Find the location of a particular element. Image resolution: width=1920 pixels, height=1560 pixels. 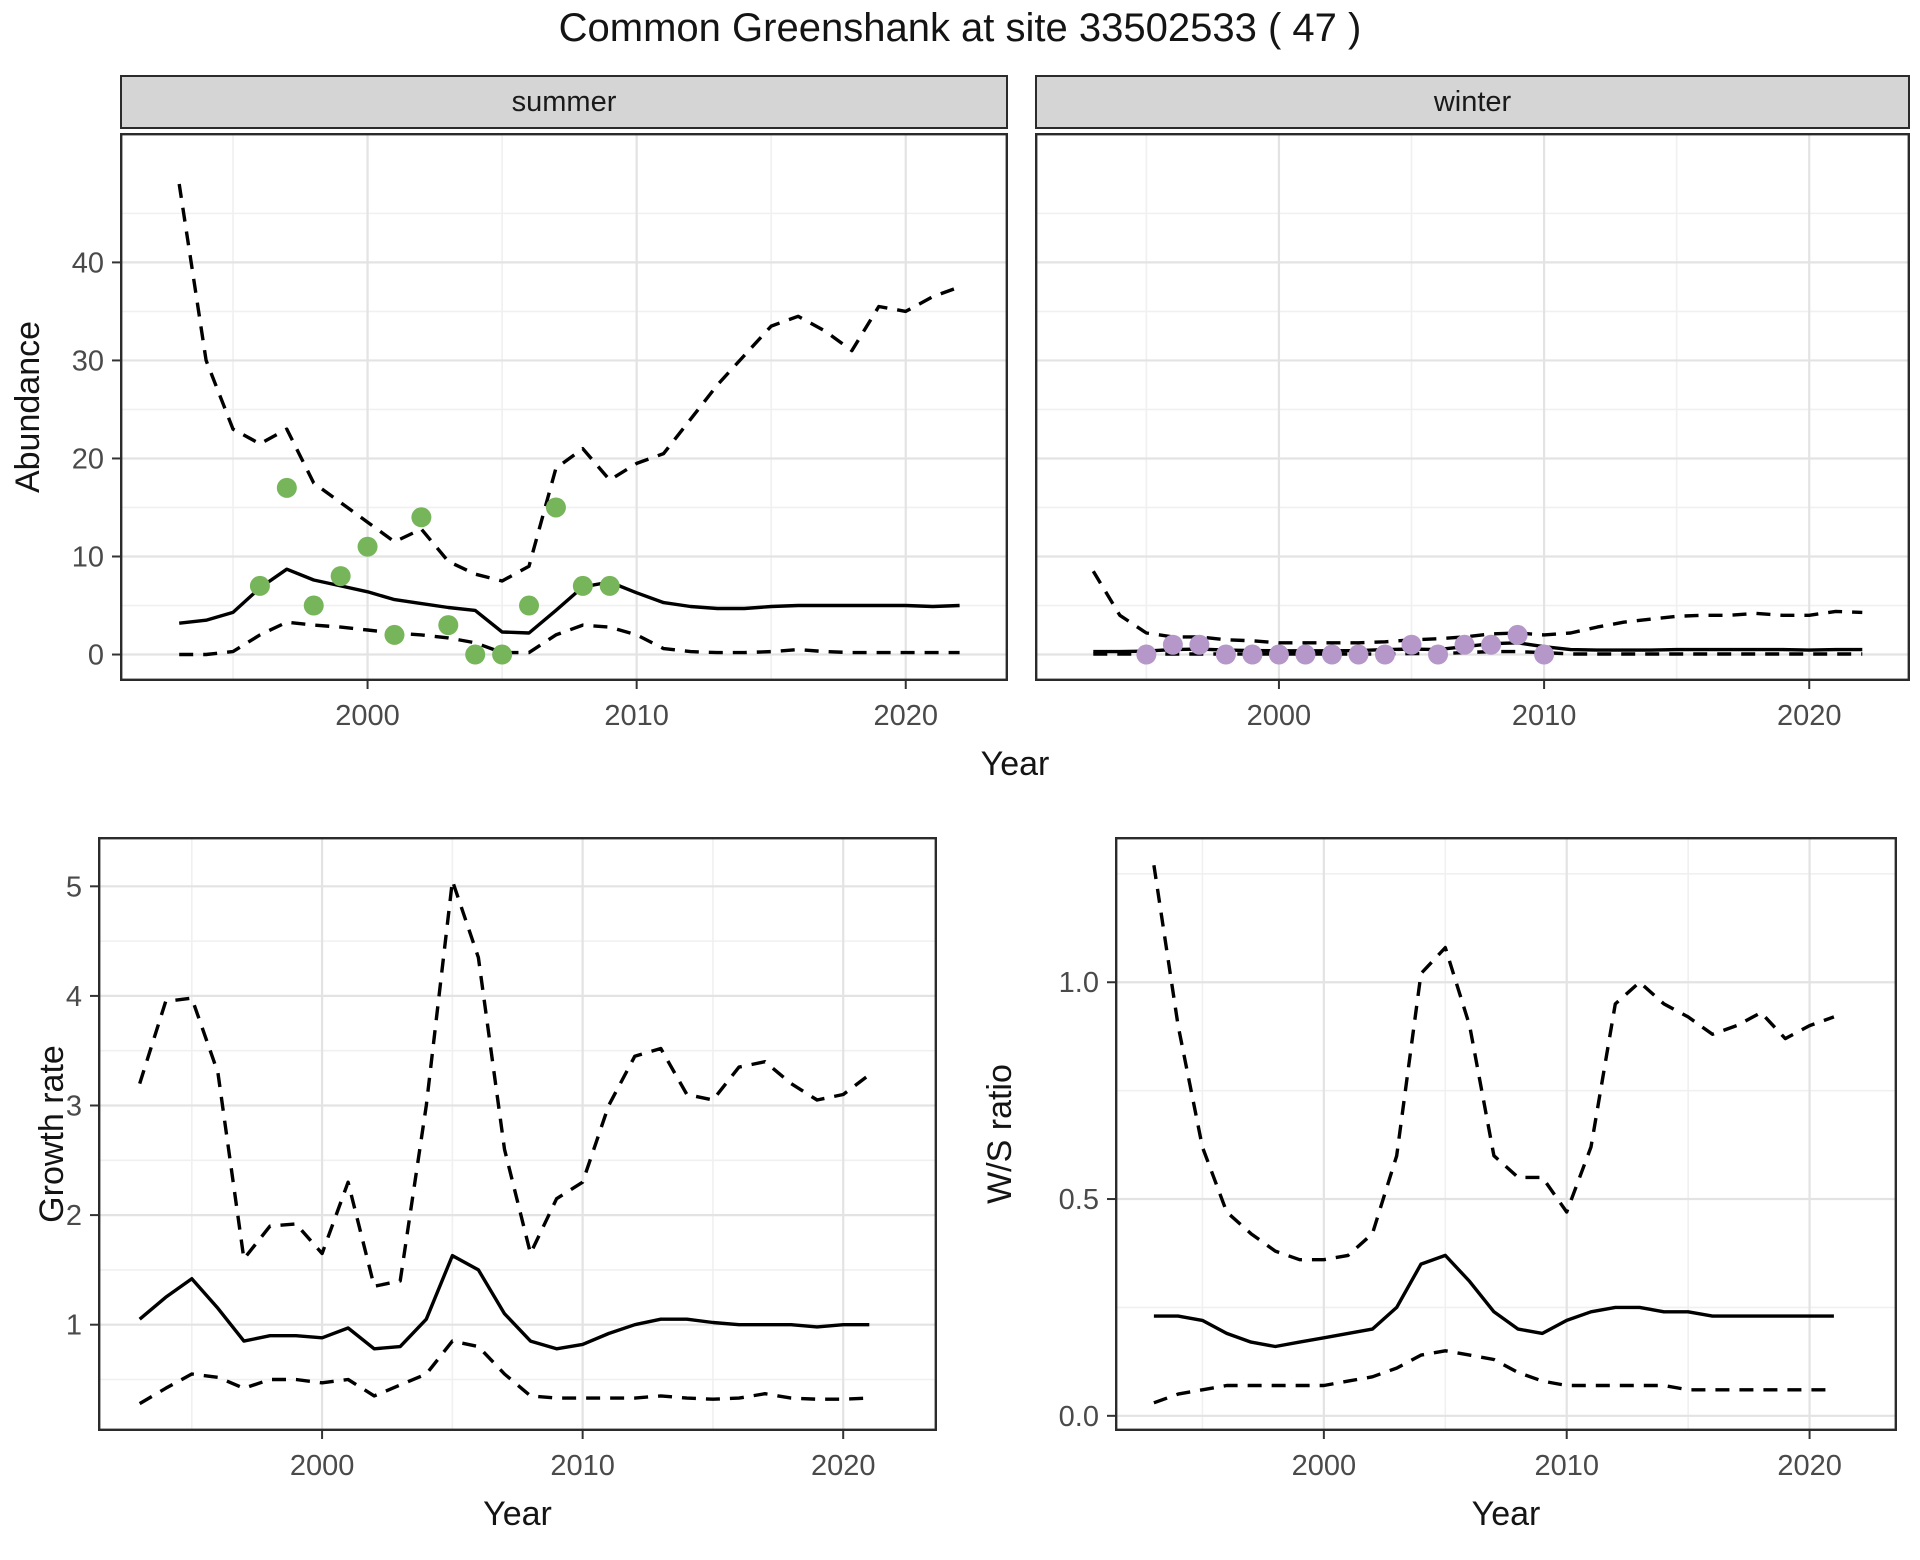

y-tick-label: 1 is located at coordinates (74, 1326).